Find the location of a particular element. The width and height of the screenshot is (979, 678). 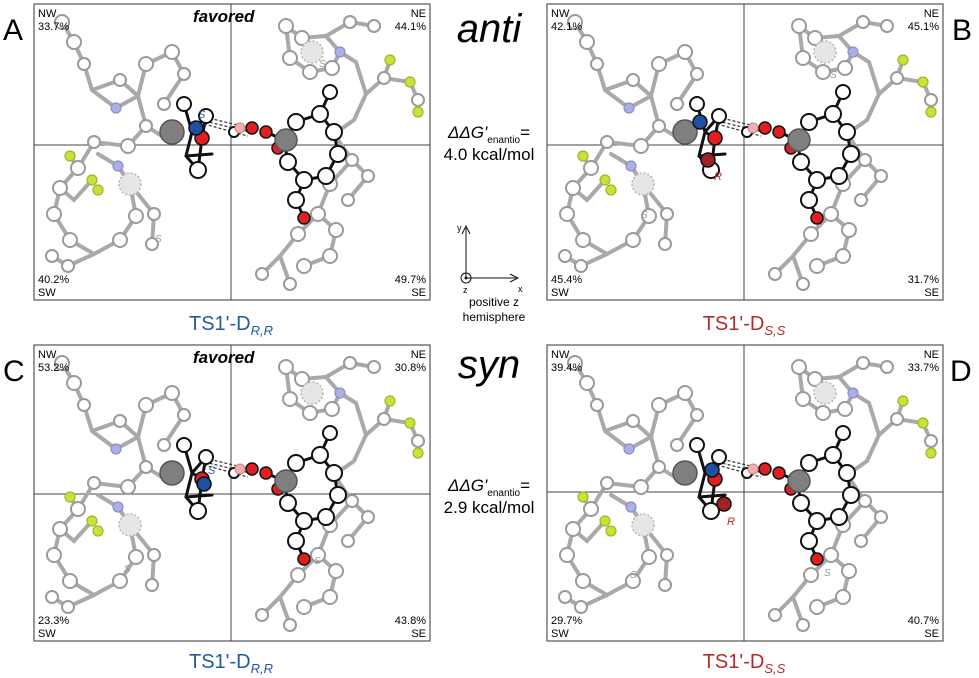

panel-b-se-pct: 31.7% is located at coordinates (923, 280).